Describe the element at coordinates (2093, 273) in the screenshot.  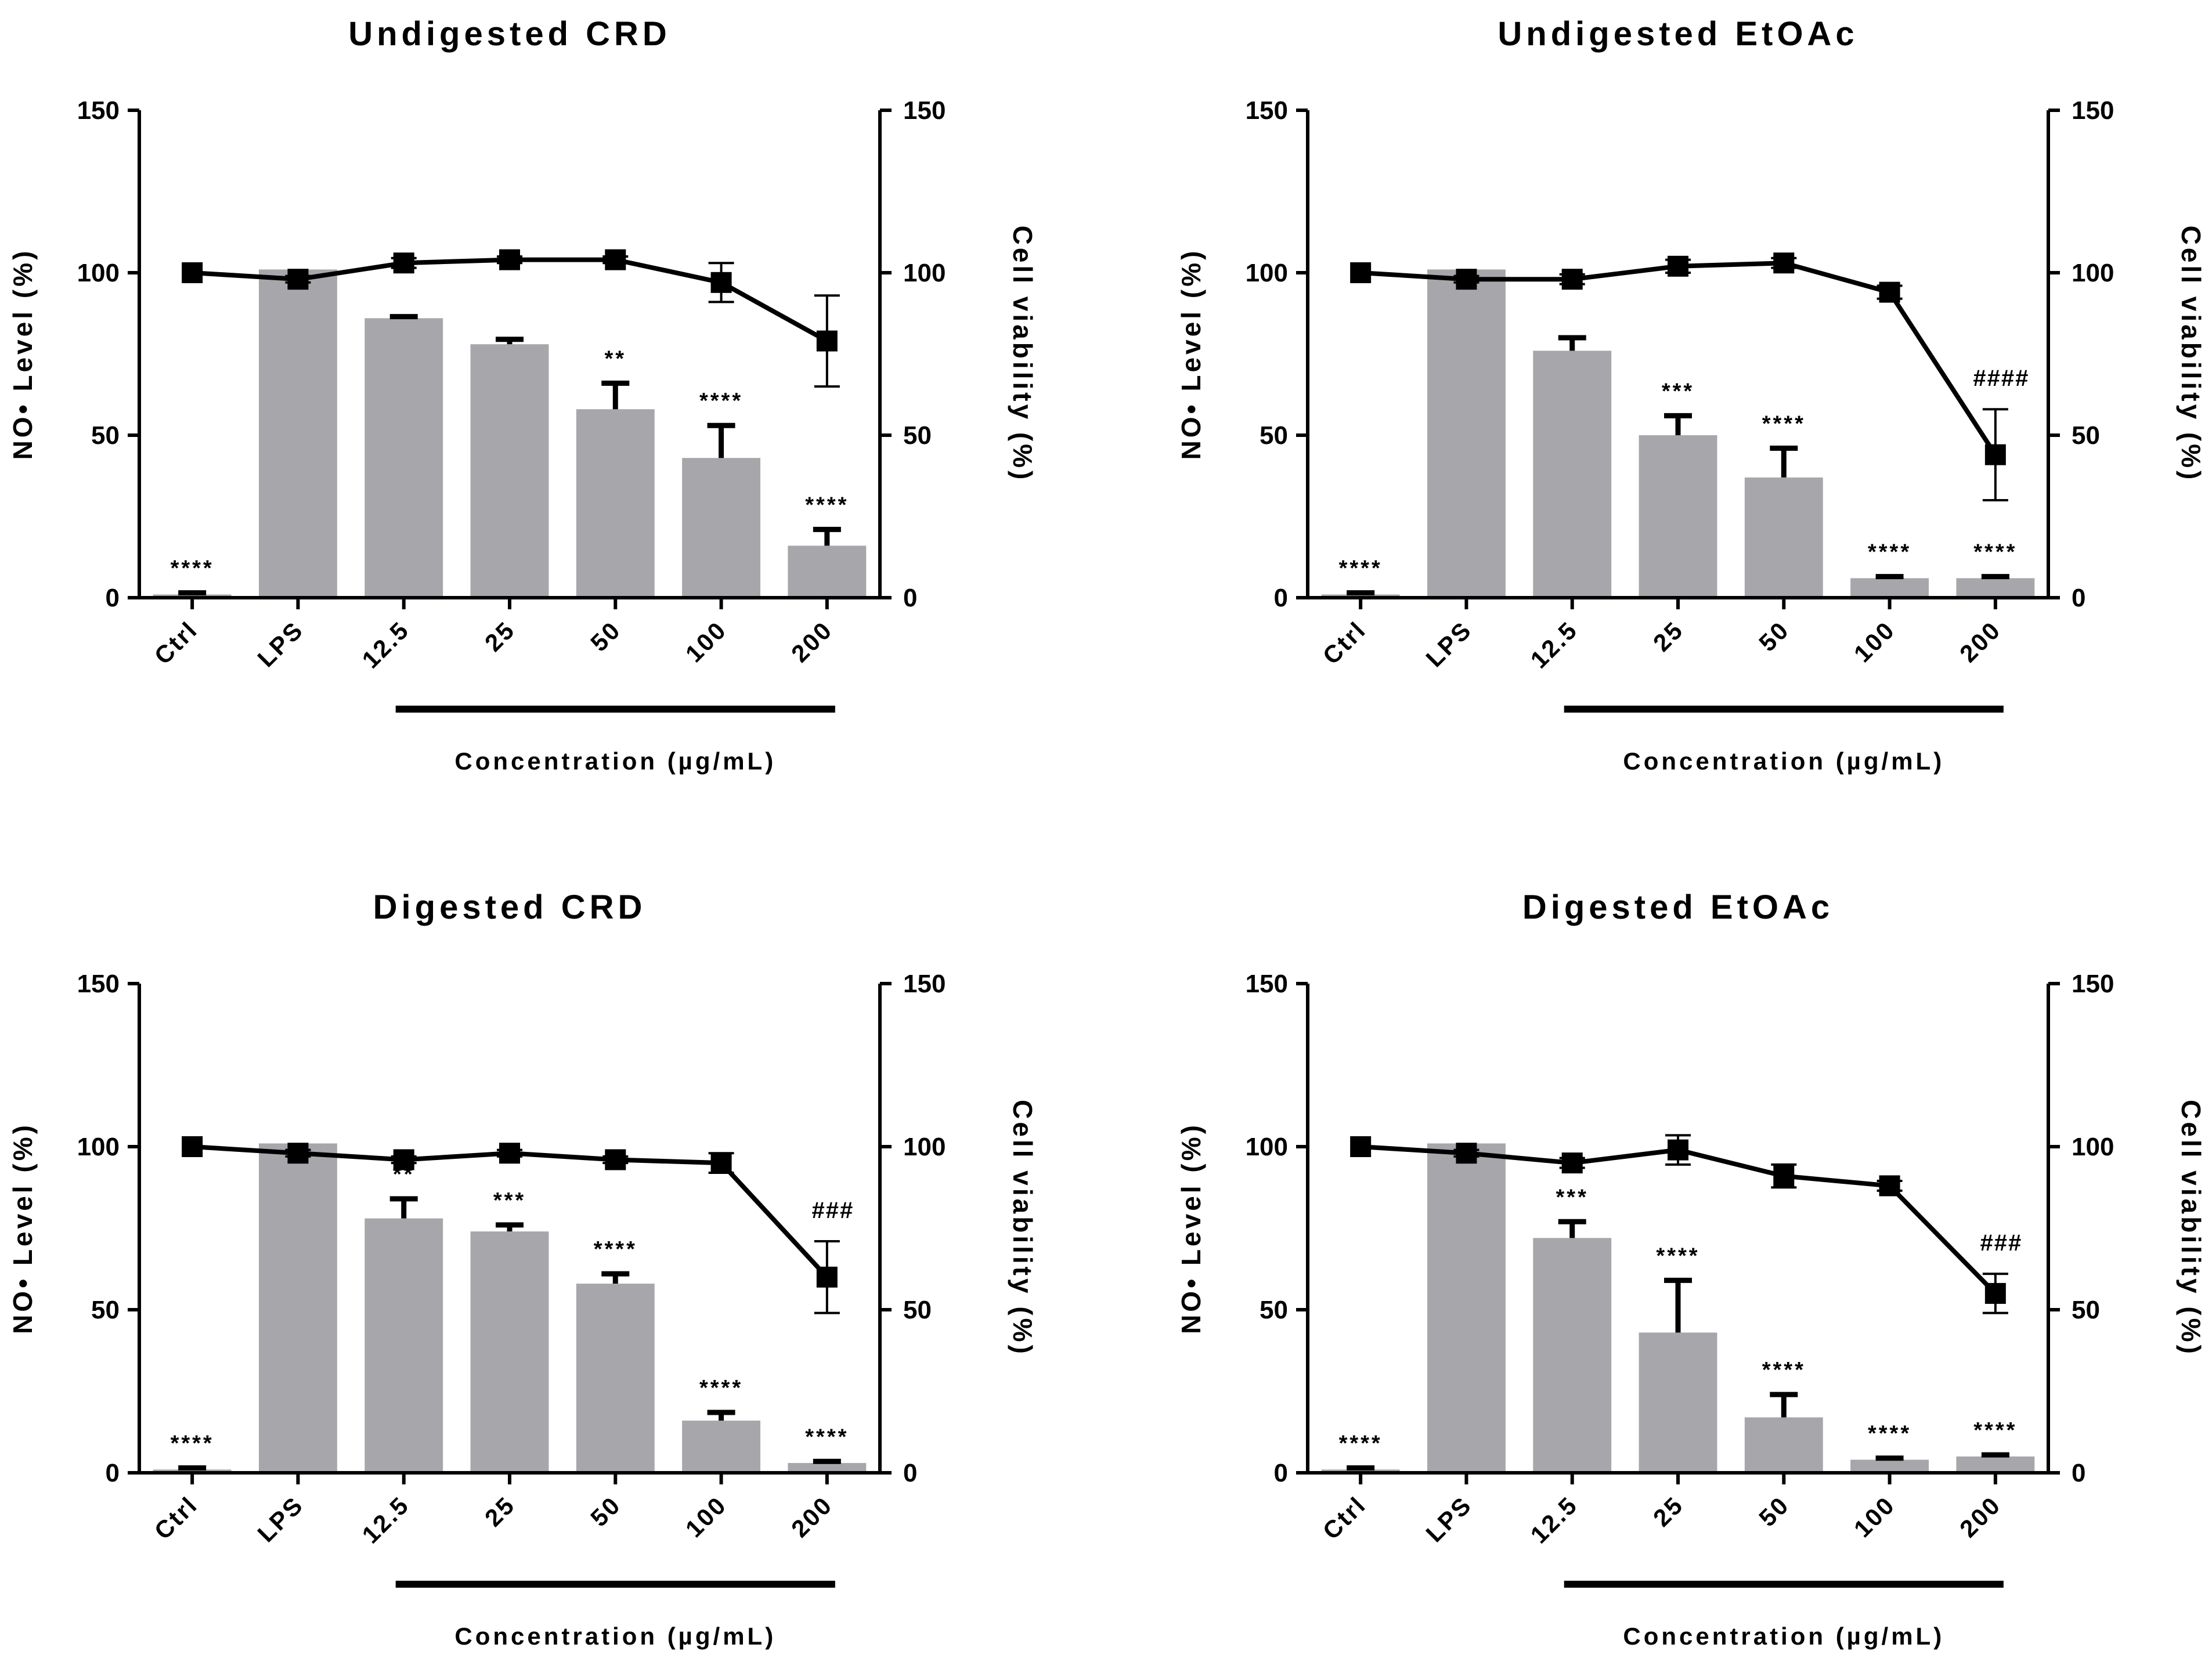
I see `y2-tick-label: 100` at that location.